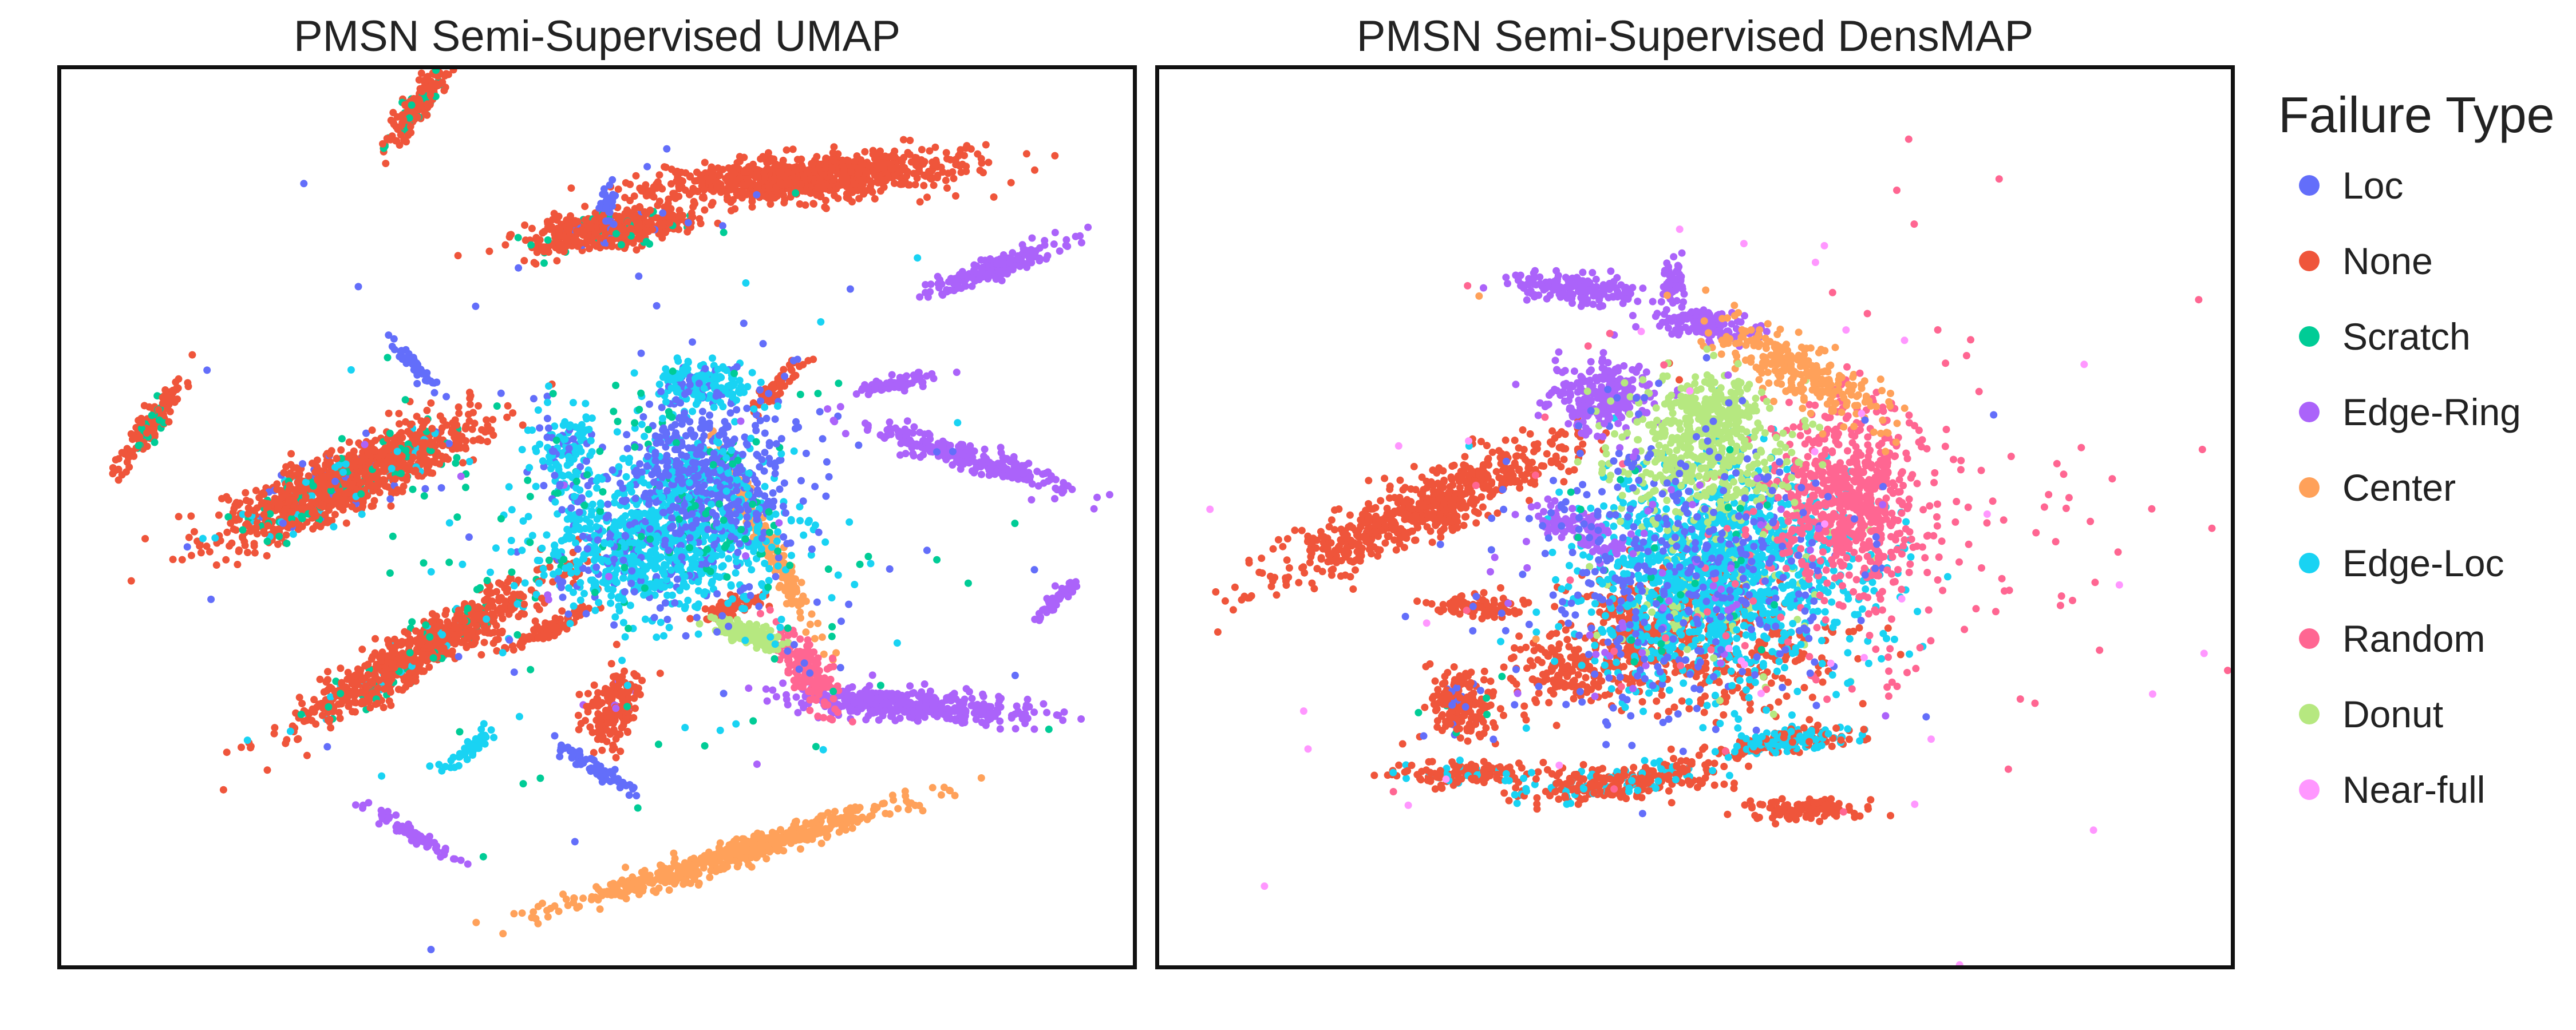  What do you see at coordinates (616, 708) in the screenshot?
I see `scatter-point-edge-ring` at bounding box center [616, 708].